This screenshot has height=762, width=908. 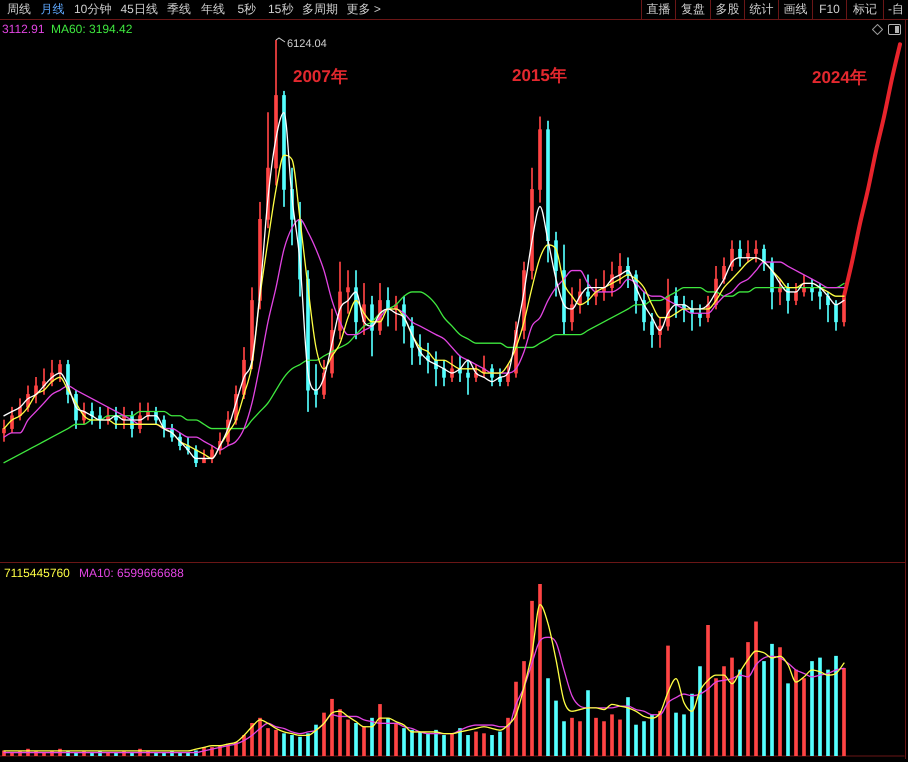 What do you see at coordinates (19, 9) in the screenshot?
I see `text: 周线` at bounding box center [19, 9].